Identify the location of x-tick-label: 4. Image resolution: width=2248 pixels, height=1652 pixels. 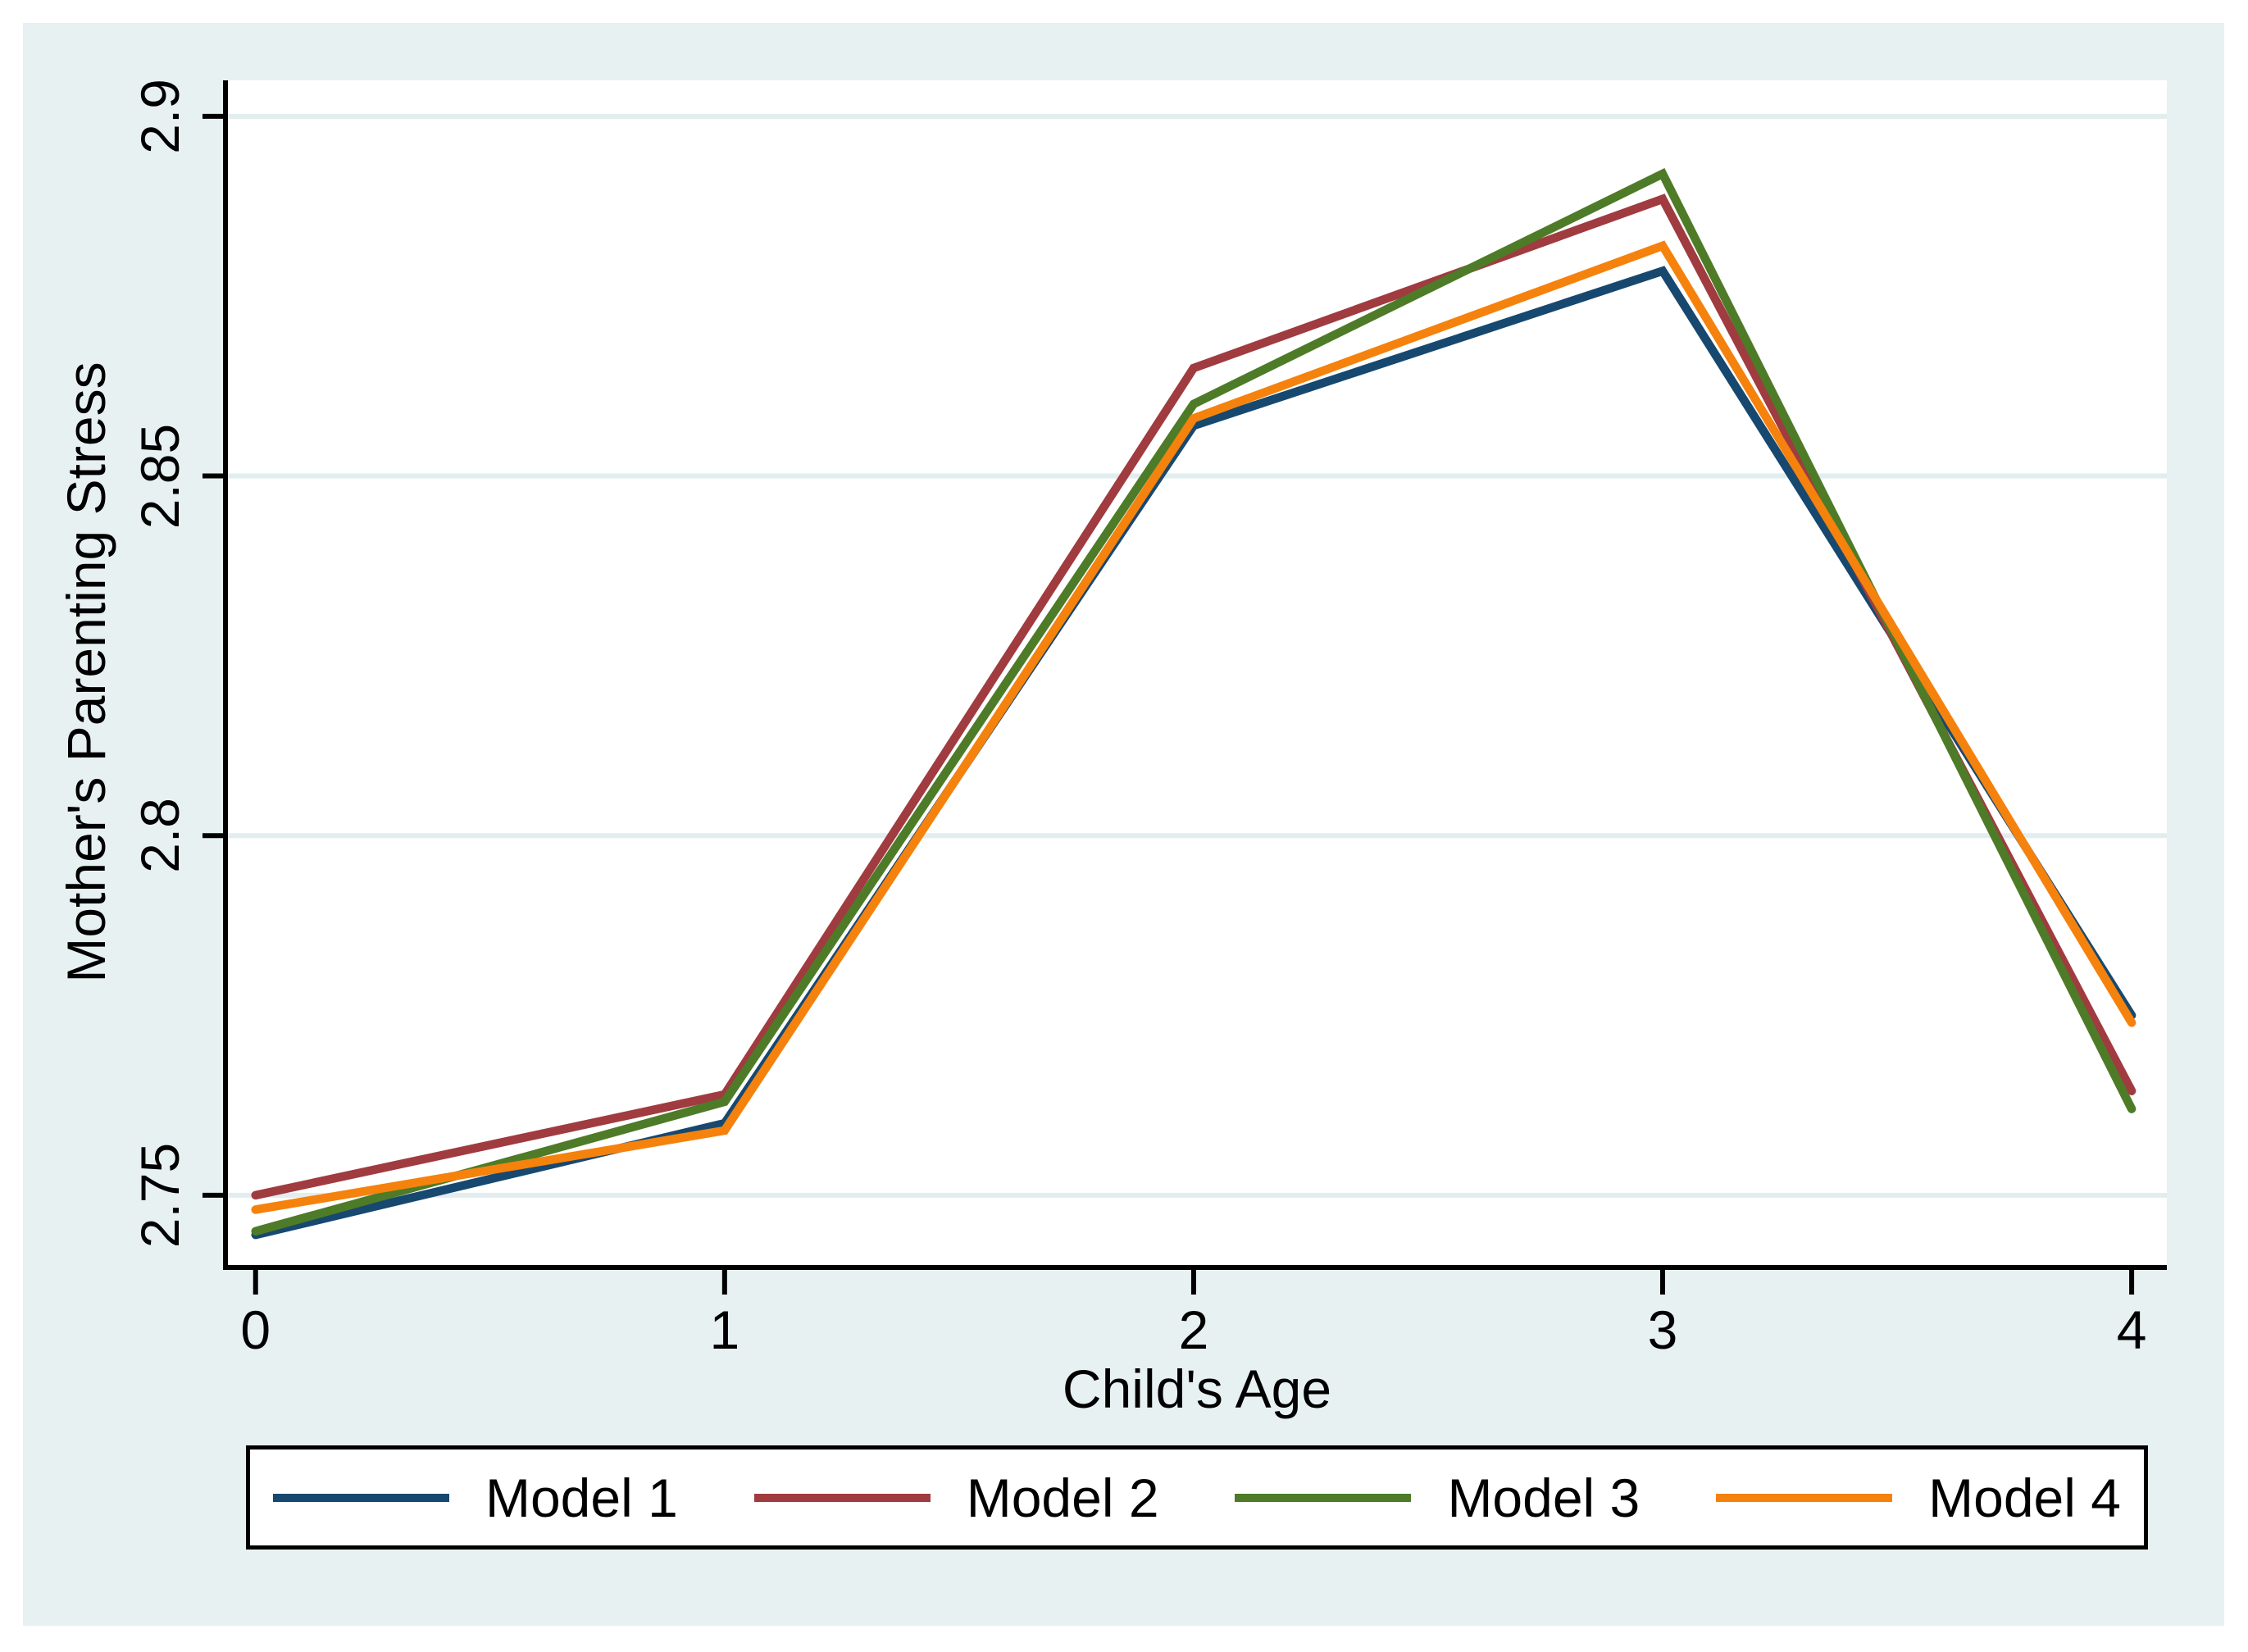
(2131, 1329).